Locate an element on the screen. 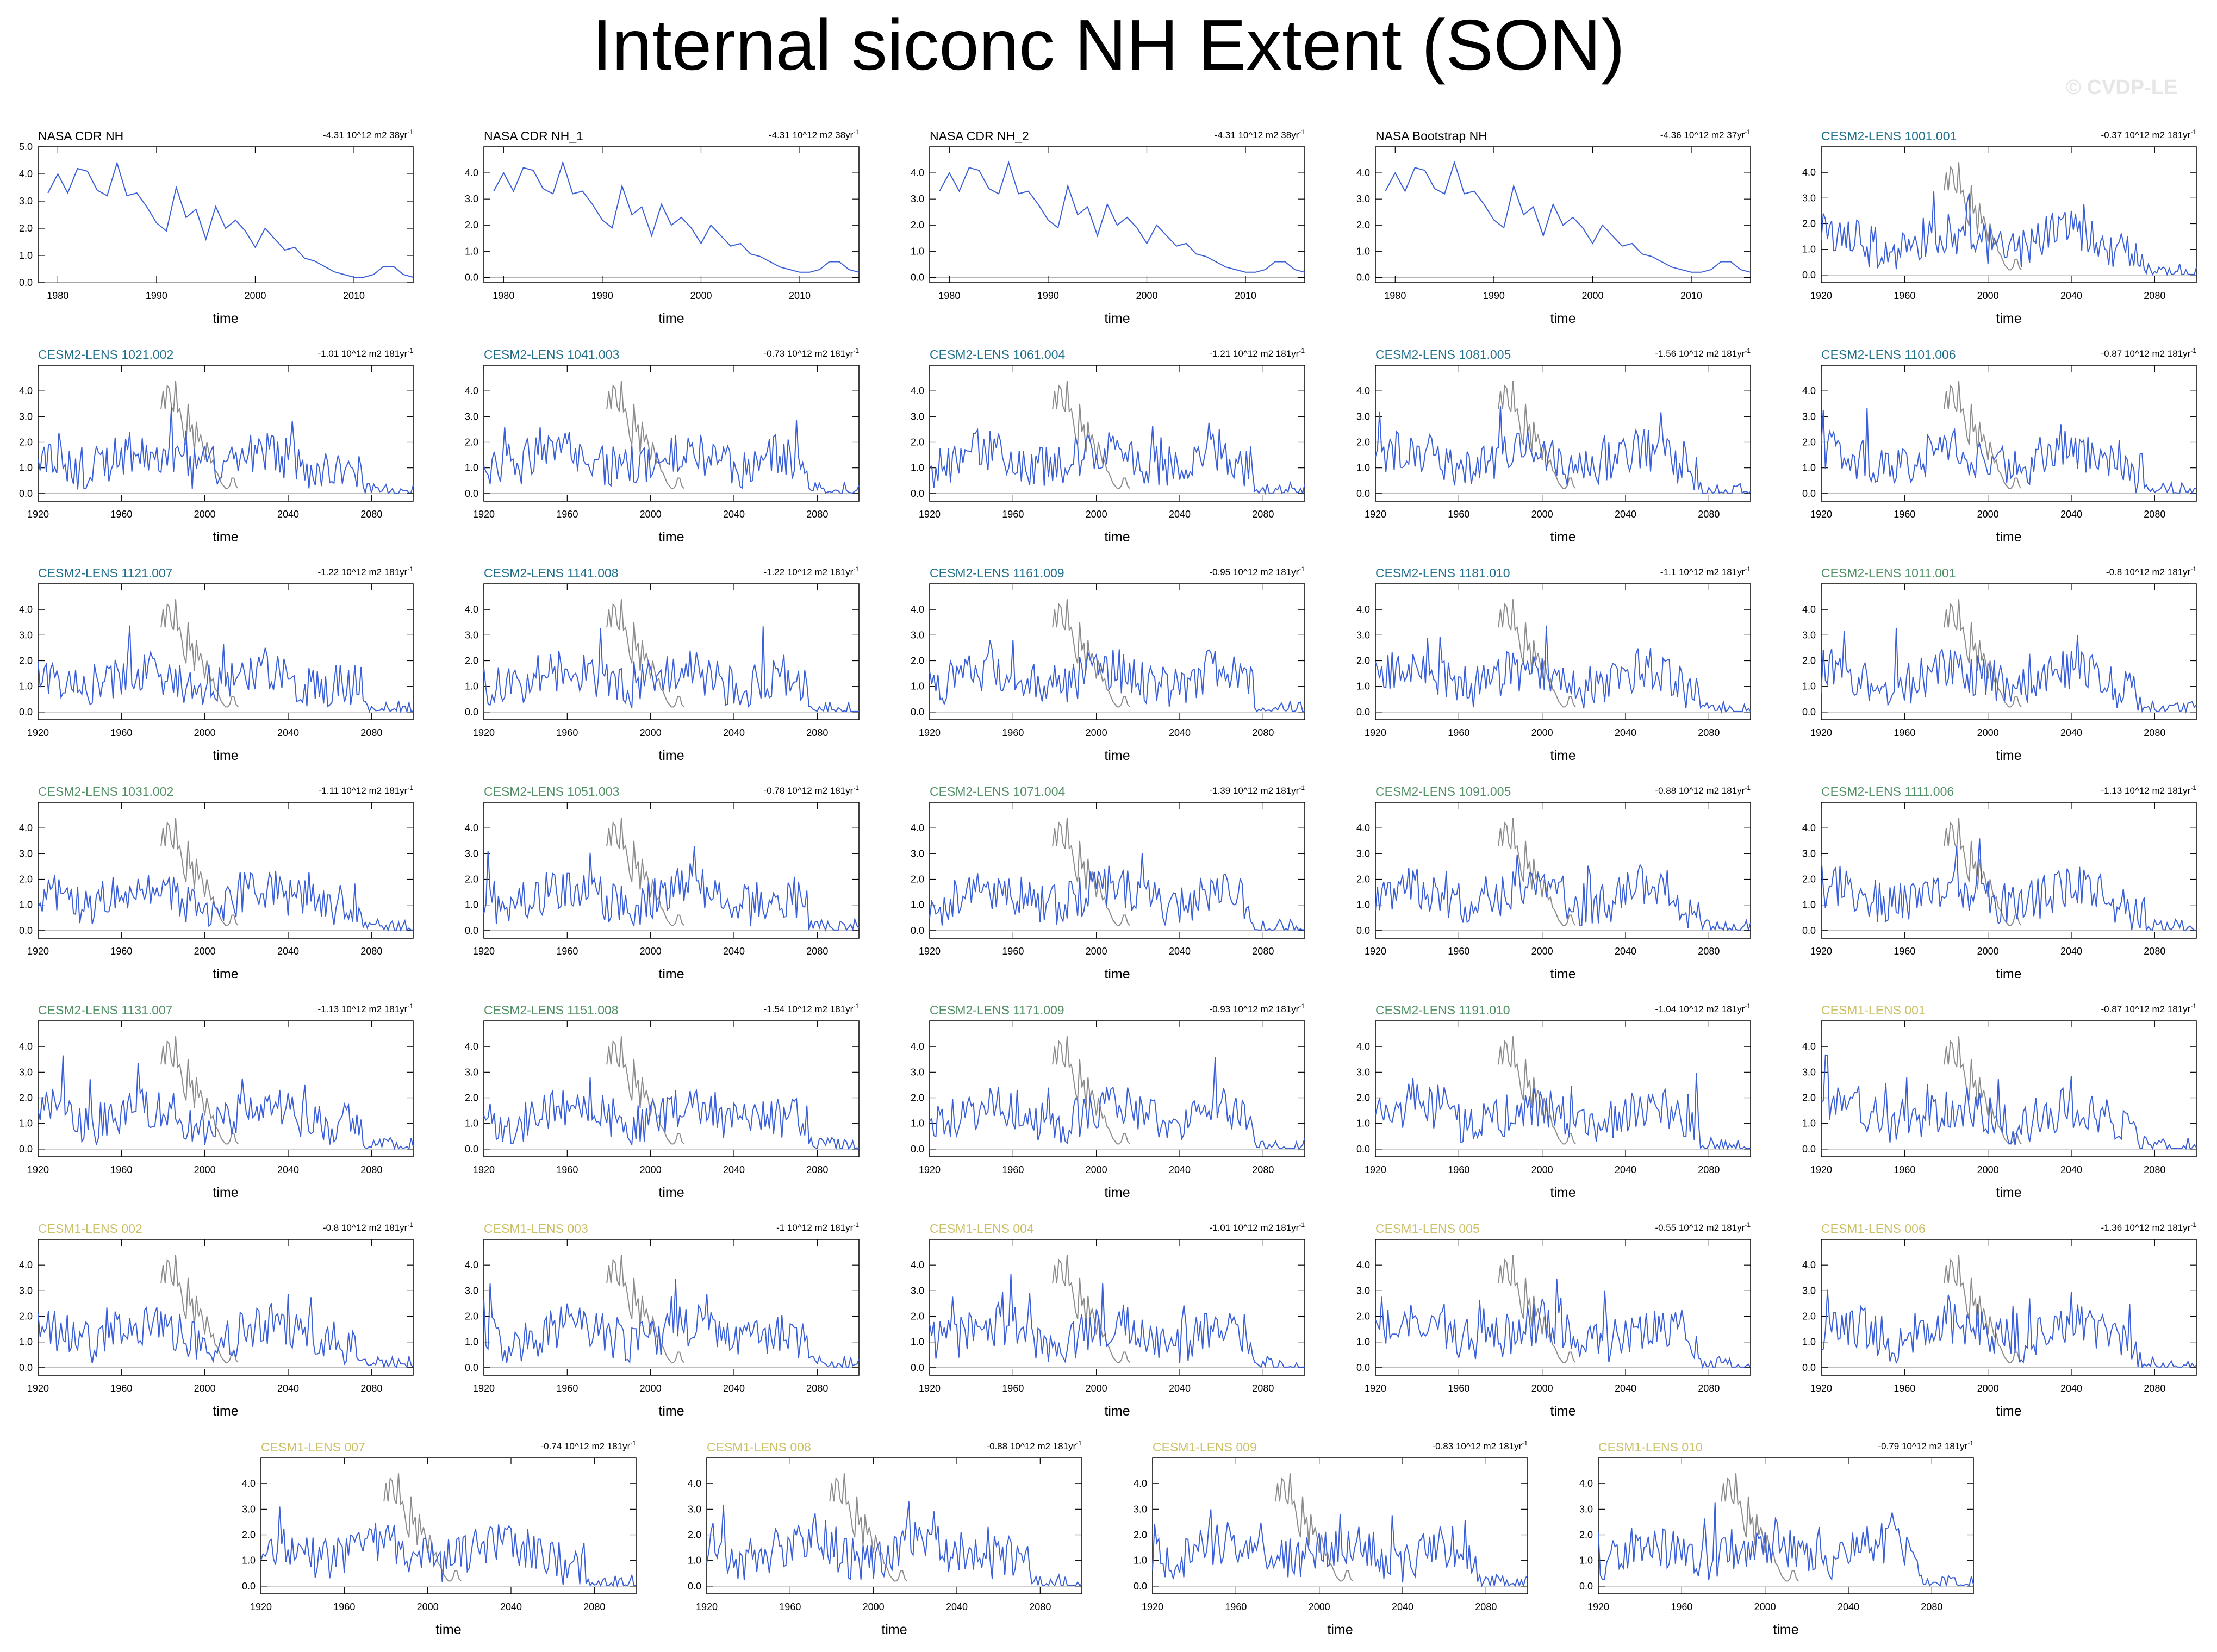 Image resolution: width=2217 pixels, height=1652 pixels. panel-trend: -4.31 10^12 m2 38yr-1 is located at coordinates (1260, 134).